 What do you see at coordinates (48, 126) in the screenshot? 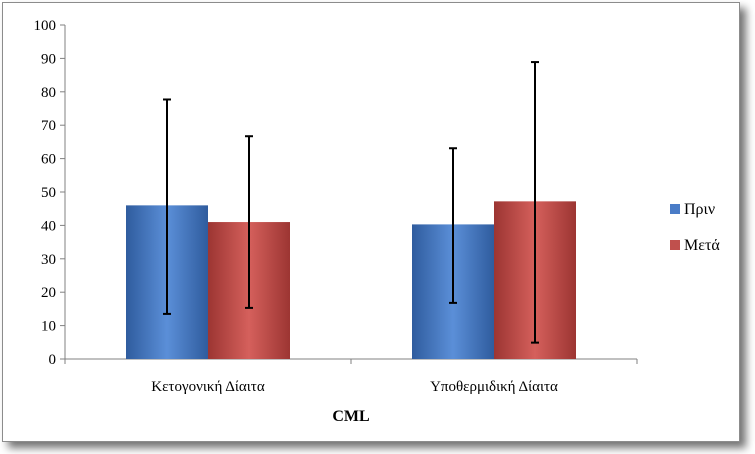
I see `y-tick-label: 70` at bounding box center [48, 126].